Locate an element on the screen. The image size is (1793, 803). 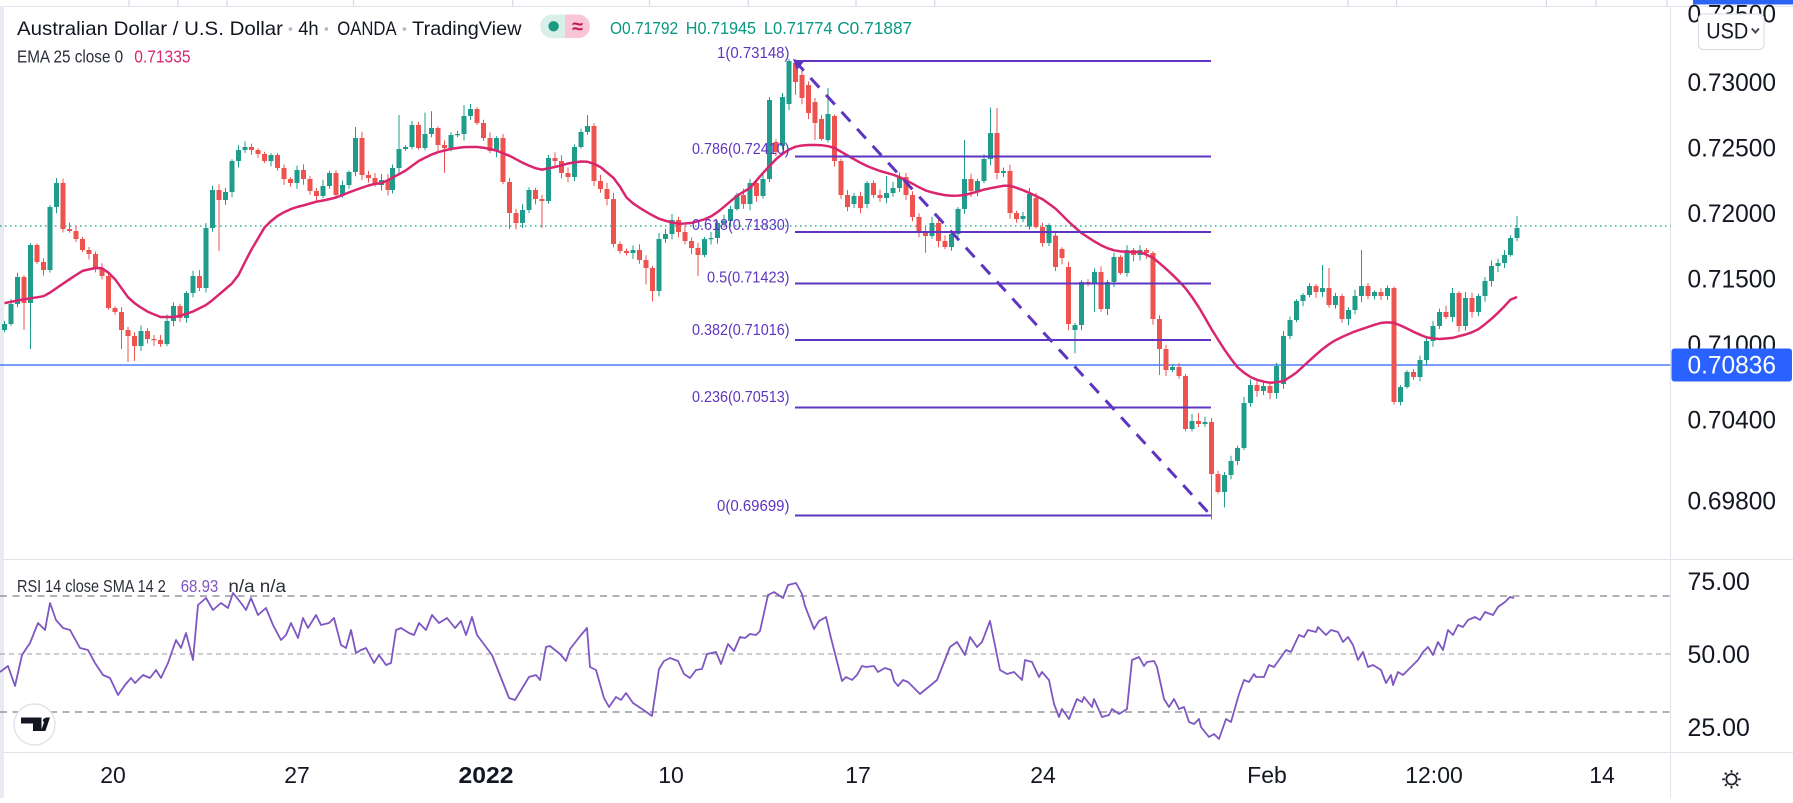
svg-text: 0(0.69699) is located at coordinates (753, 506).